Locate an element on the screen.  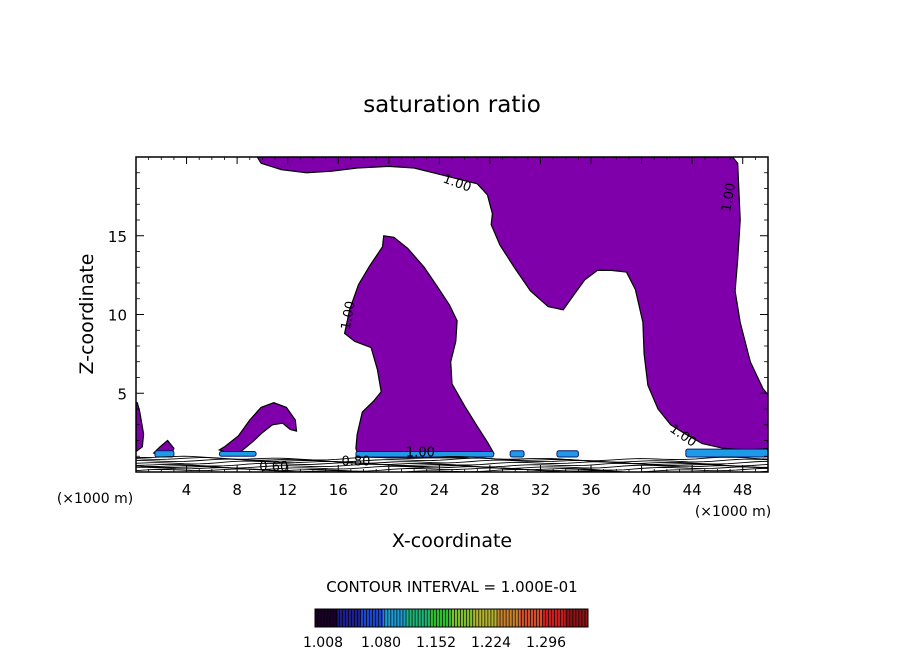
x-tick-label: 40 is located at coordinates (641, 490).